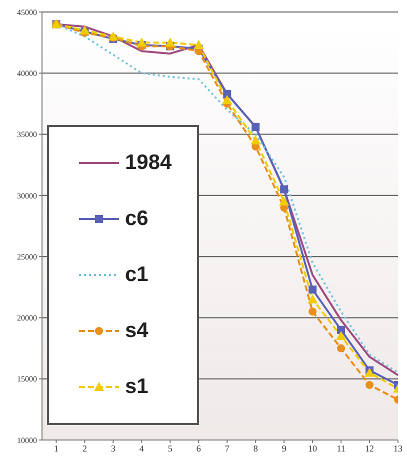 This screenshot has height=464, width=407. Describe the element at coordinates (341, 448) in the screenshot. I see `x-tick-label: 11` at that location.